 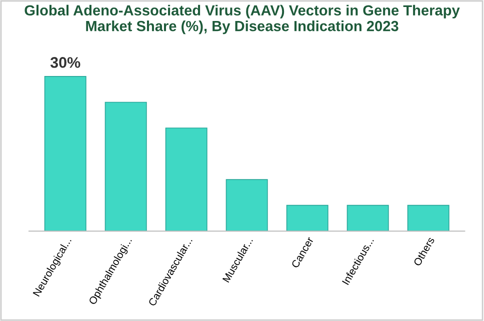 I want to click on data-label: 30%, so click(x=65, y=62).